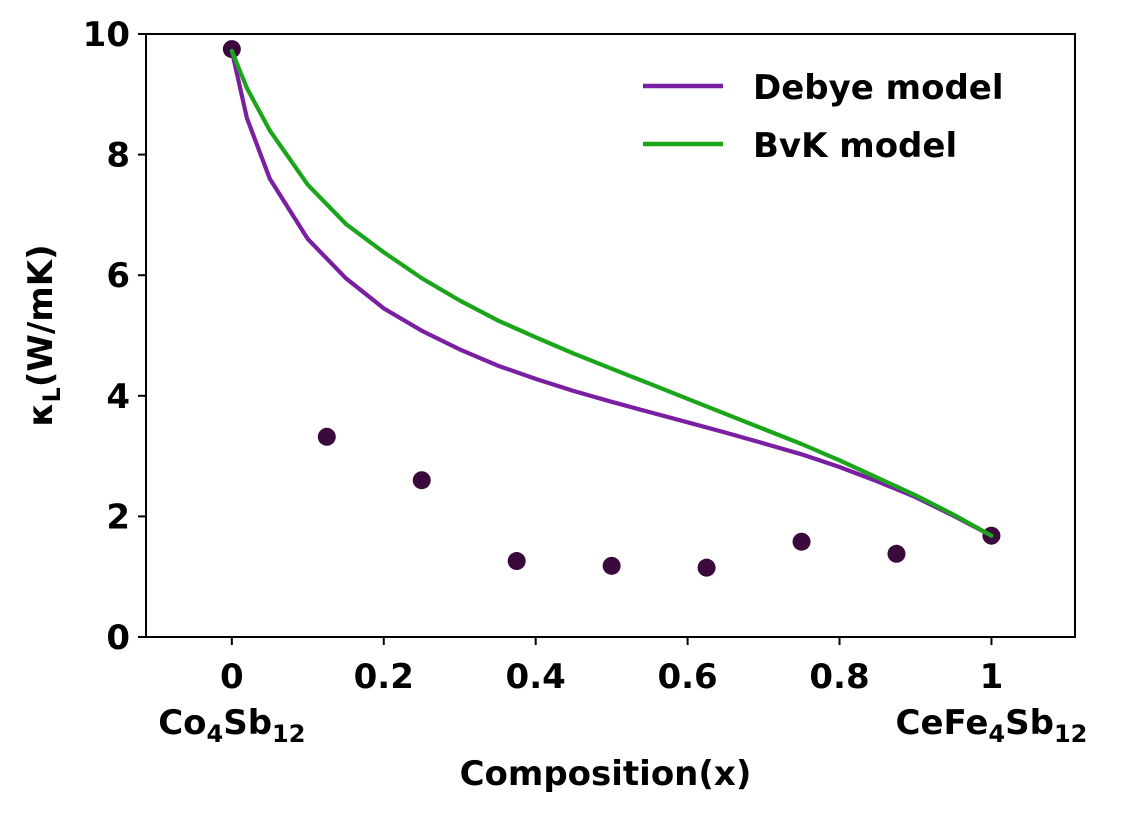 The image size is (1129, 815). I want to click on y-tick-label: 6, so click(118, 276).